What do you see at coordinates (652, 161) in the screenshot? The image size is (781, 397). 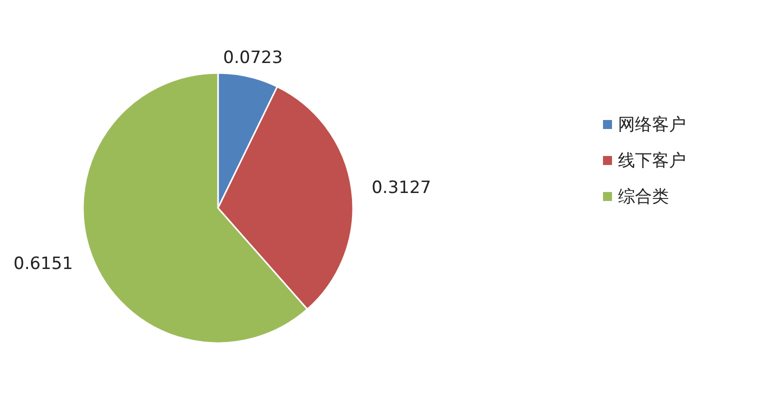 I see `legend-label: 线下客户` at bounding box center [652, 161].